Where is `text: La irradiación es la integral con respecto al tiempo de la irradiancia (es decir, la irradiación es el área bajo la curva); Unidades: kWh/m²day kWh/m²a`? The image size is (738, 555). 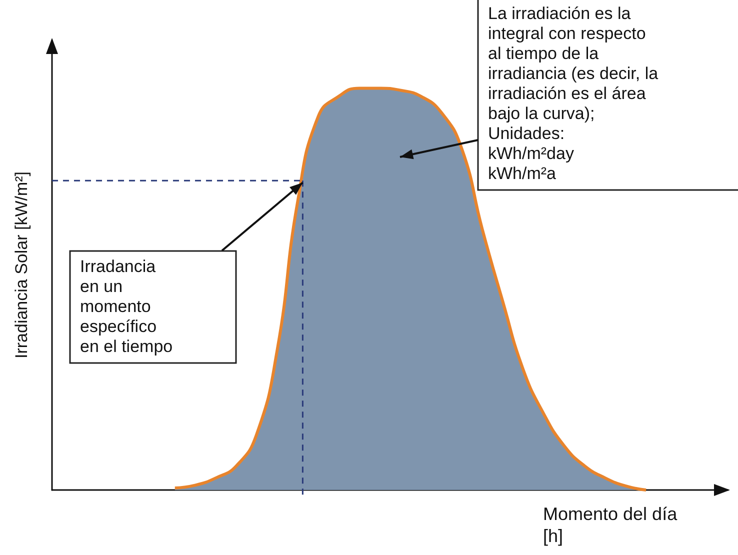
text: La irradiación es la integral con respecto al tiempo de la irradiancia (es decir, la irradiación es el área bajo la curva); Unidades: kWh/m²day kWh/m²a is located at coordinates (573, 93).